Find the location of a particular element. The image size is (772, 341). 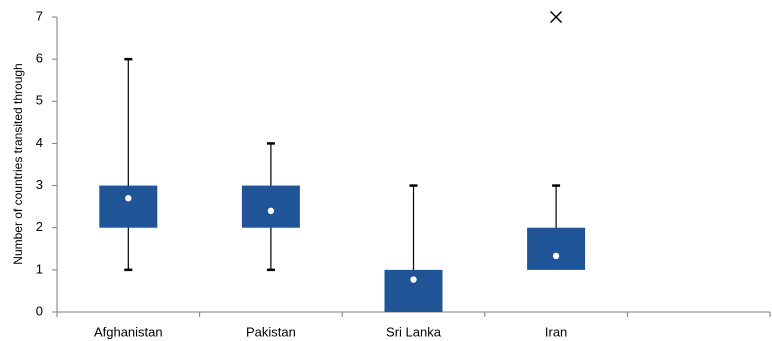

y-tick-label: 4 is located at coordinates (39, 142).